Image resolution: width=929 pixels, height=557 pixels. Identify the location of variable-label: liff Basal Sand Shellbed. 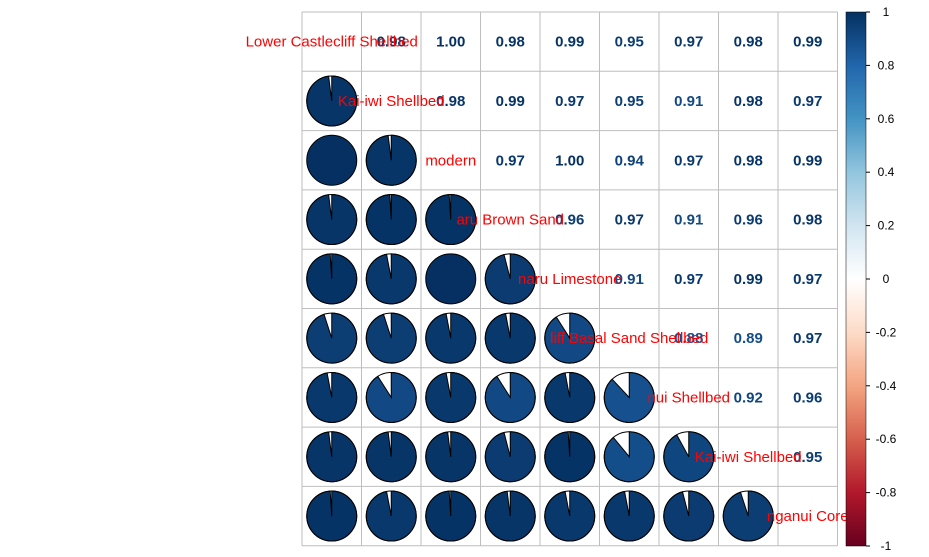
(629, 338).